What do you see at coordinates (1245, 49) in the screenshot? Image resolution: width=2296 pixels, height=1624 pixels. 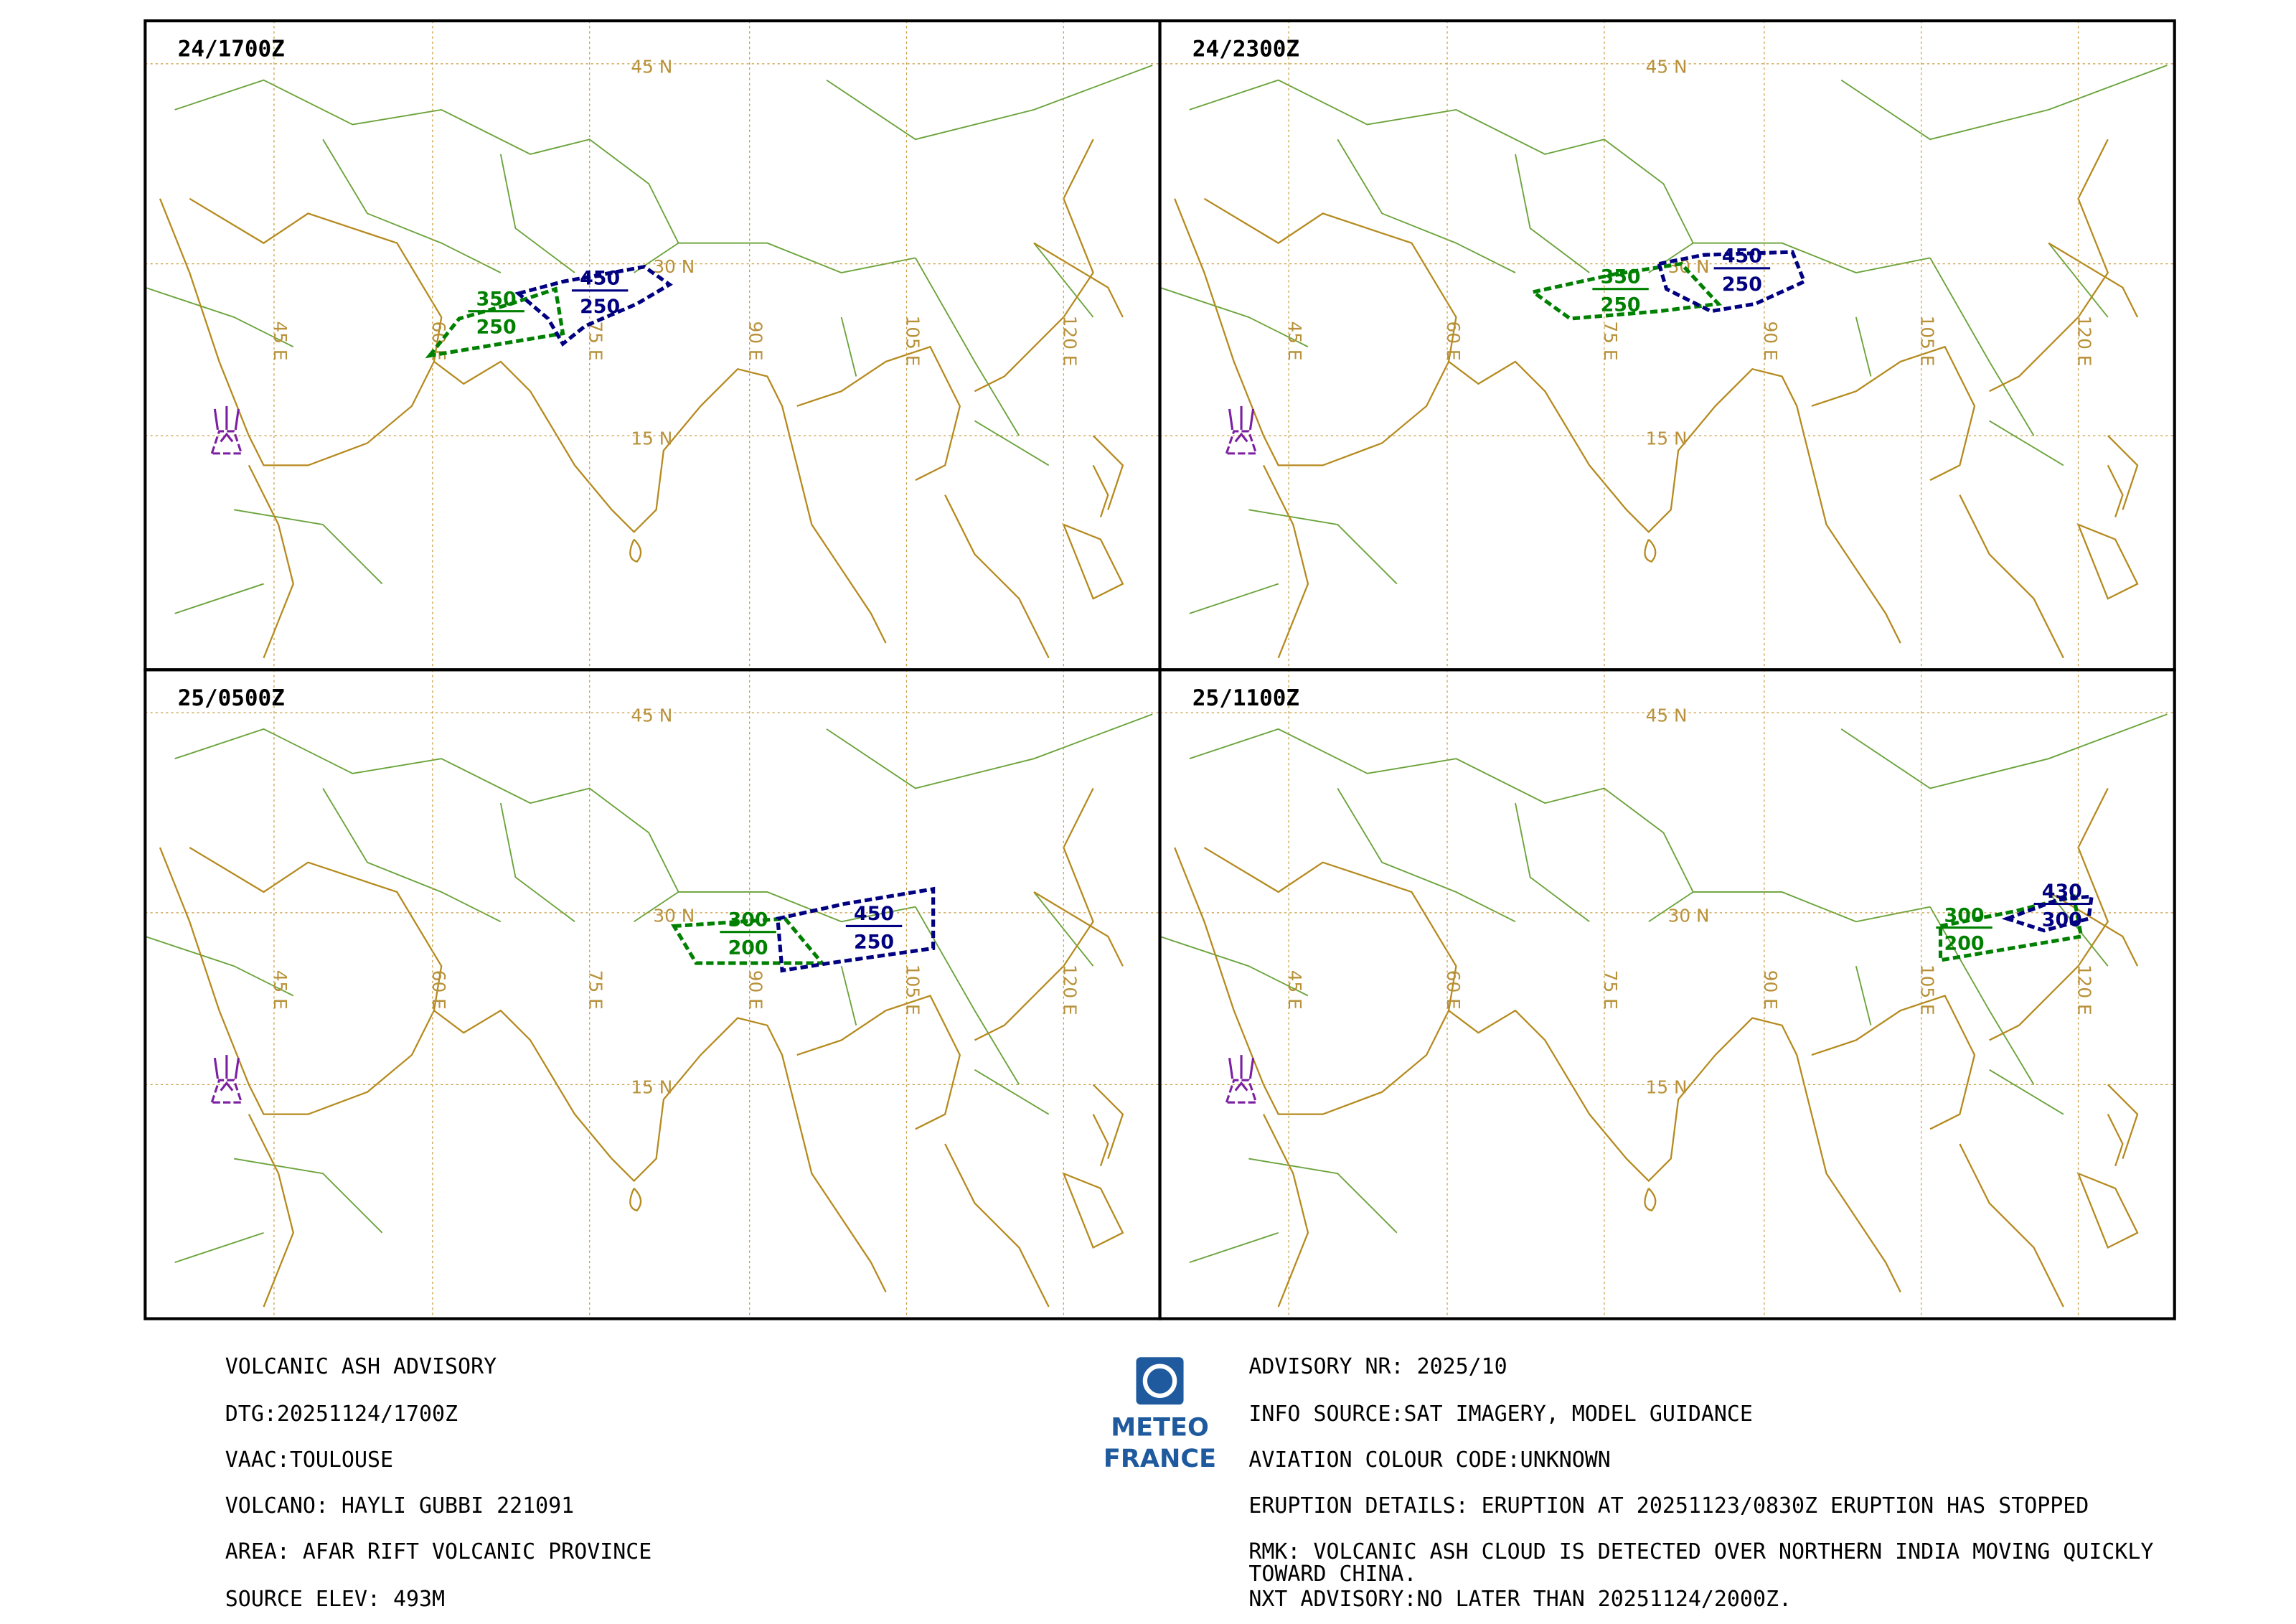 I see `panel-time: 24/2300Z` at bounding box center [1245, 49].